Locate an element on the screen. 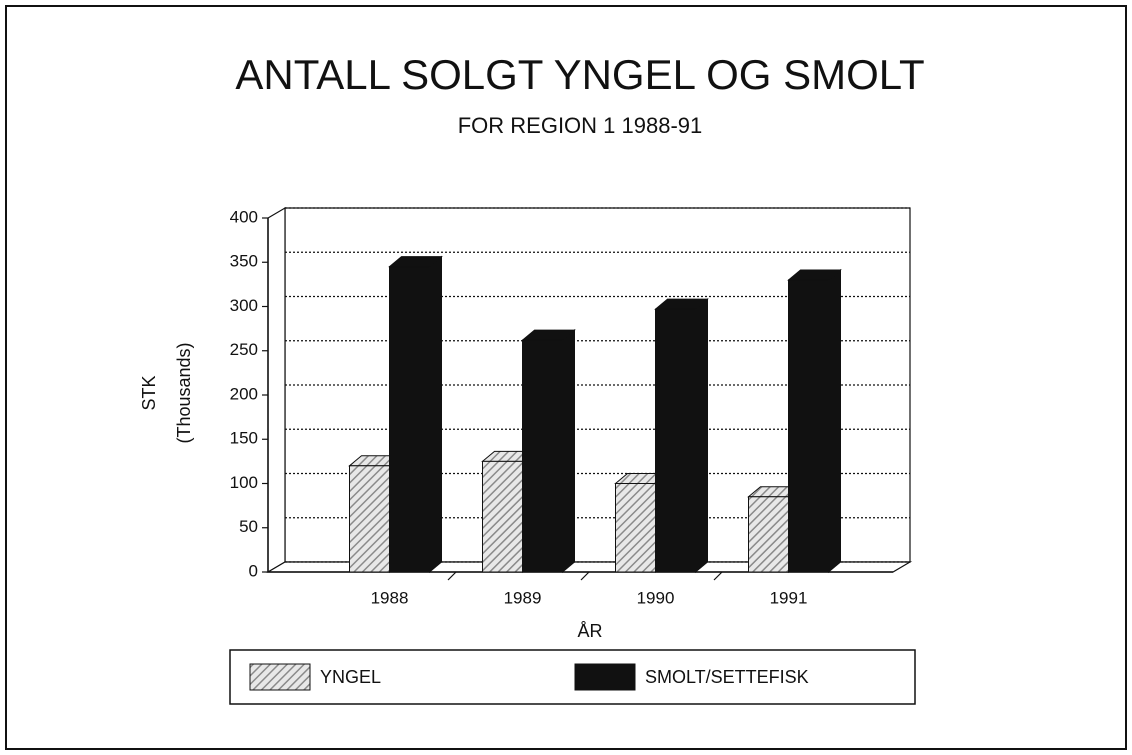 Image resolution: width=1132 pixels, height=755 pixels. x-tick-label: 1989 is located at coordinates (523, 597).